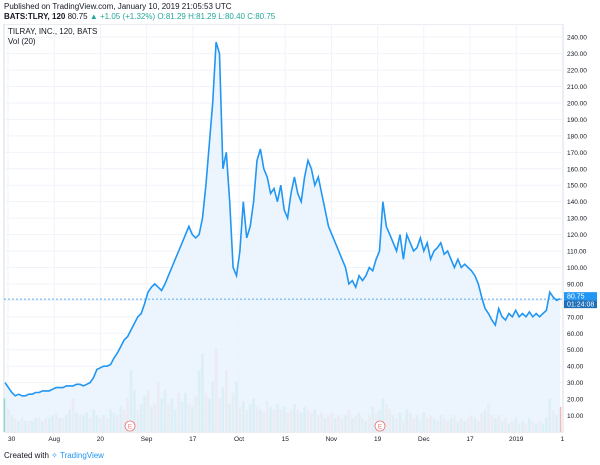 This screenshot has height=465, width=600. What do you see at coordinates (577, 71) in the screenshot?
I see `y-tick-label: 220.00` at bounding box center [577, 71].